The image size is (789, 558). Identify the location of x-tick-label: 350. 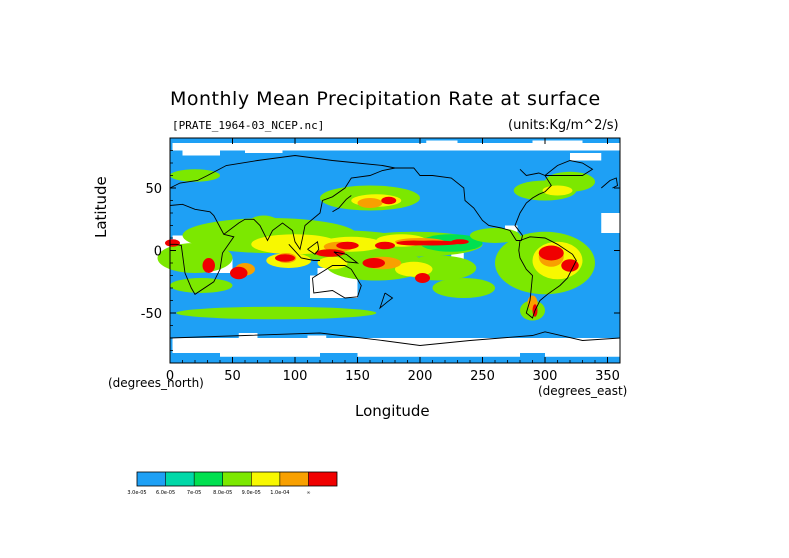
(607, 376).